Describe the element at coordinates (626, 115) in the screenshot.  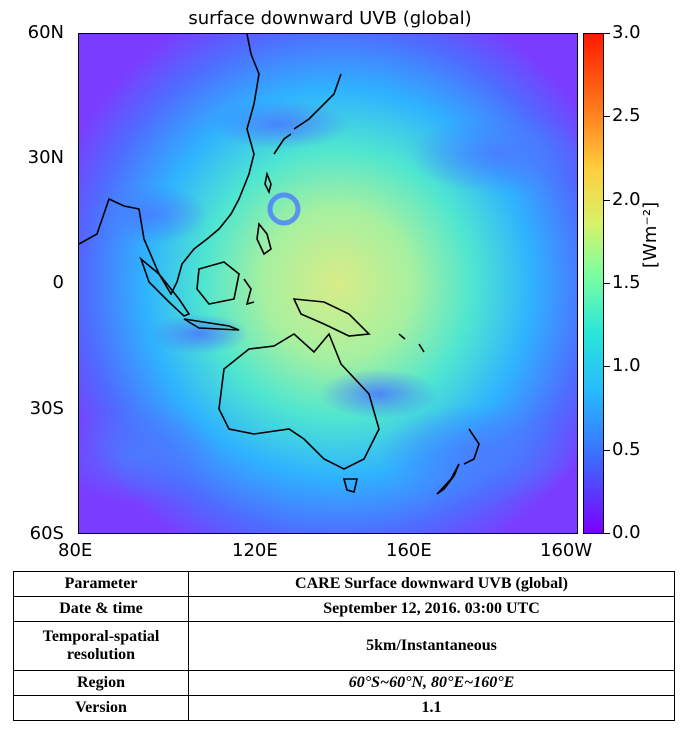
I see `colorbar-label-2-5: 2.5` at that location.